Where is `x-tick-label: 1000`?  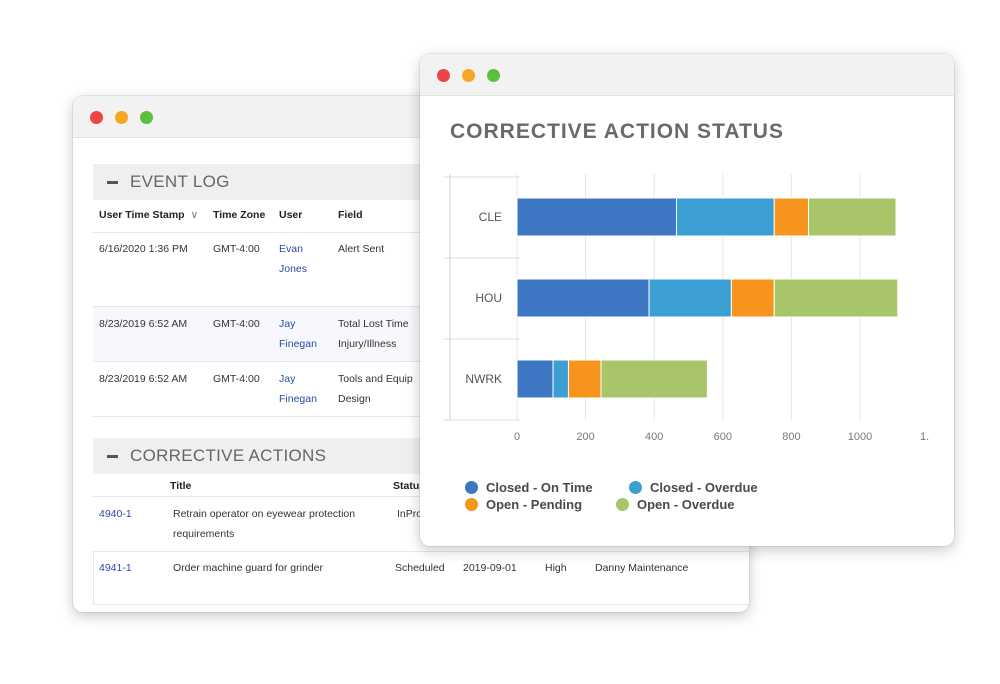
x-tick-label: 1000 is located at coordinates (860, 437).